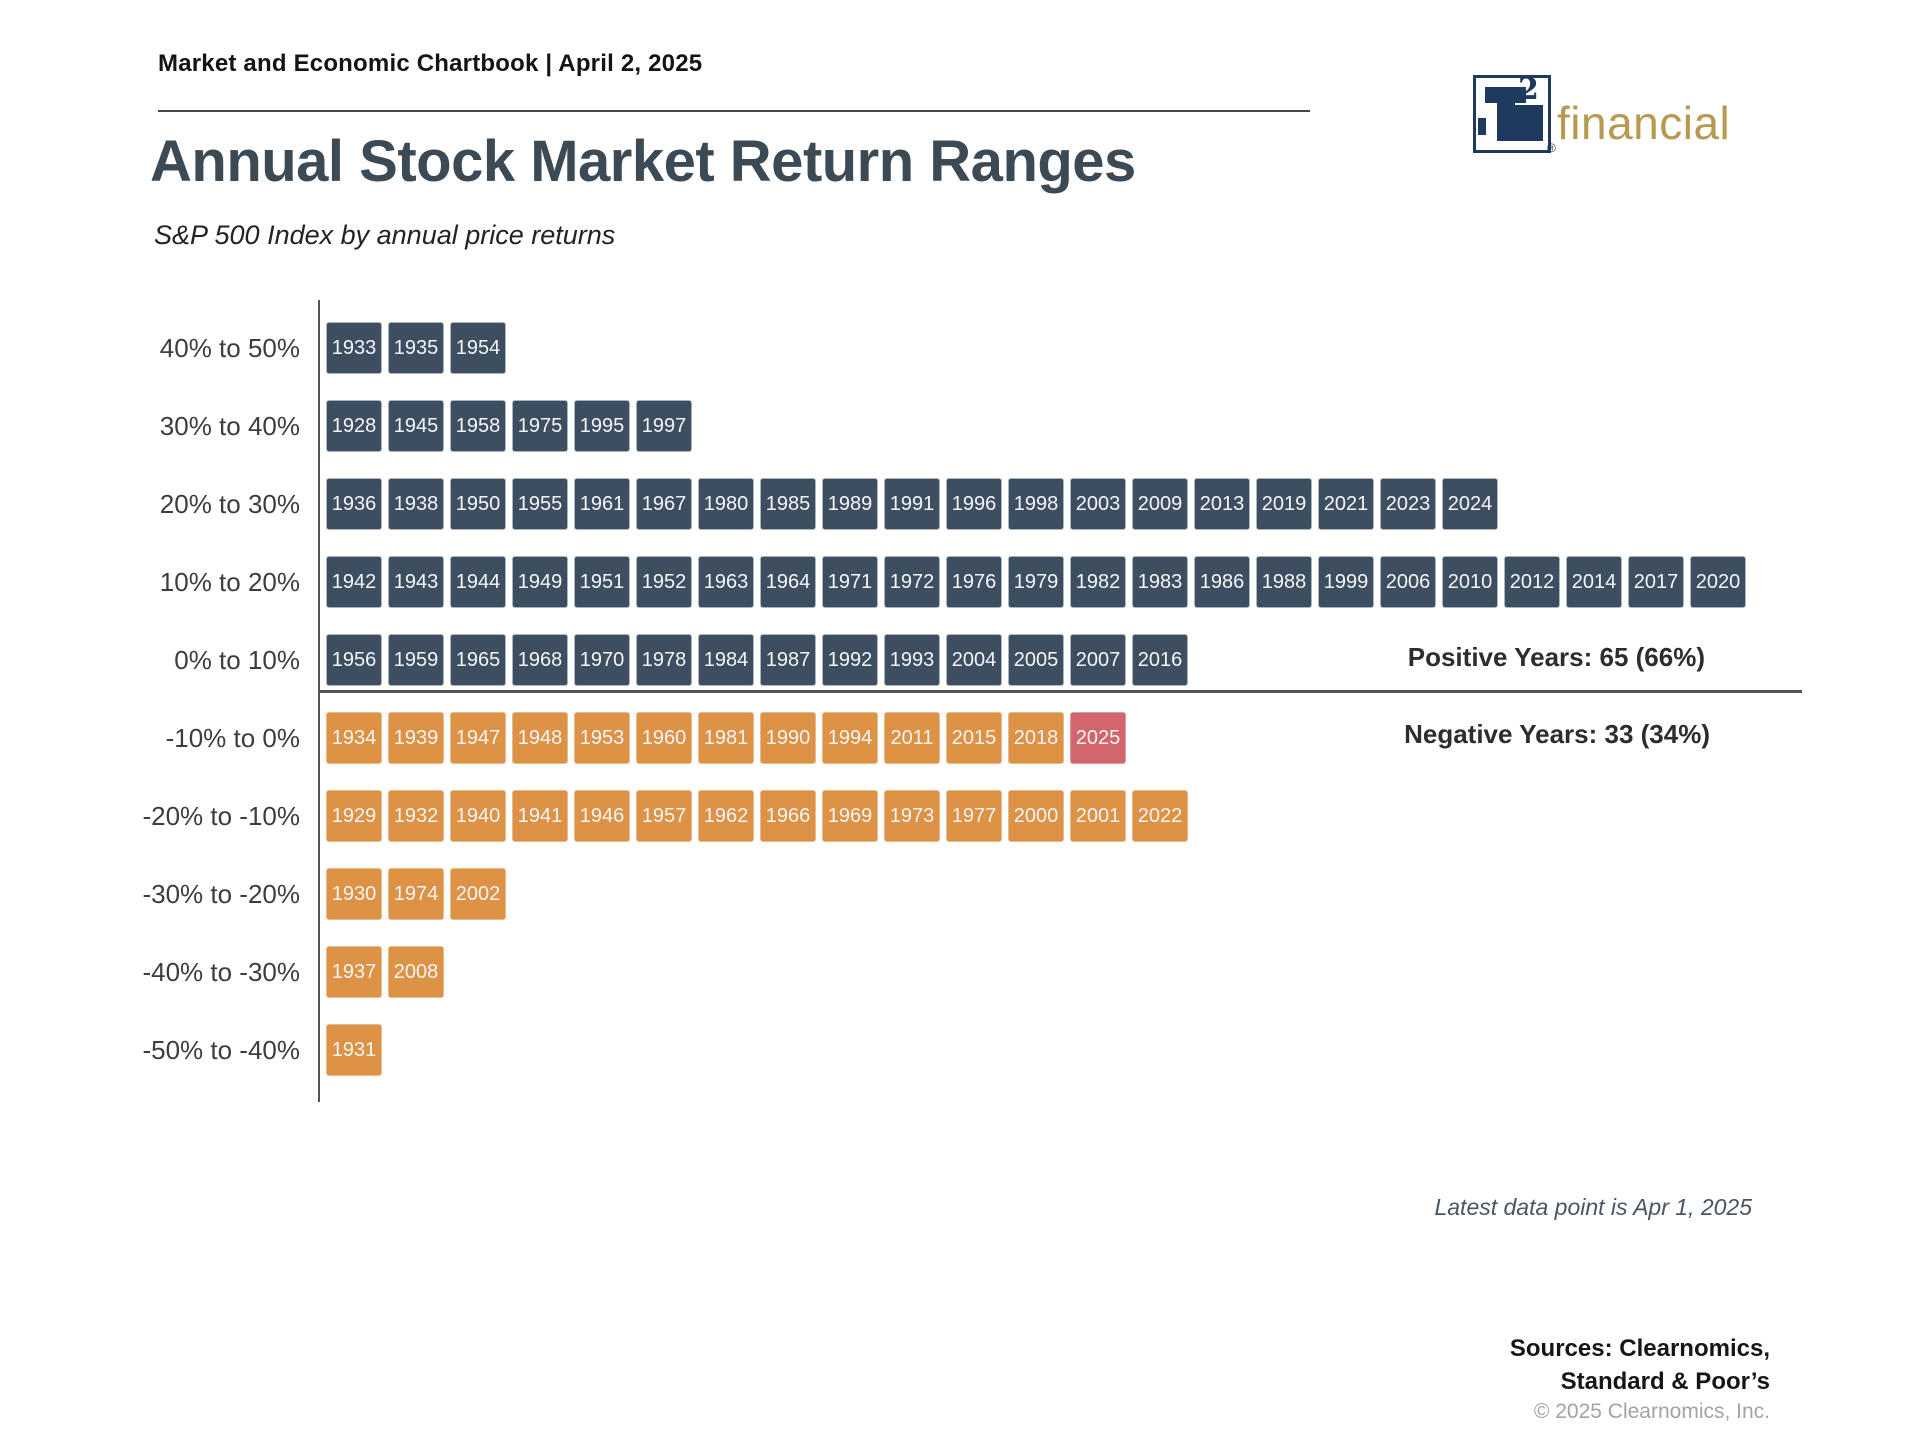 This screenshot has height=1440, width=1920. I want to click on page-title: Annual Stock Market Return Ranges, so click(643, 161).